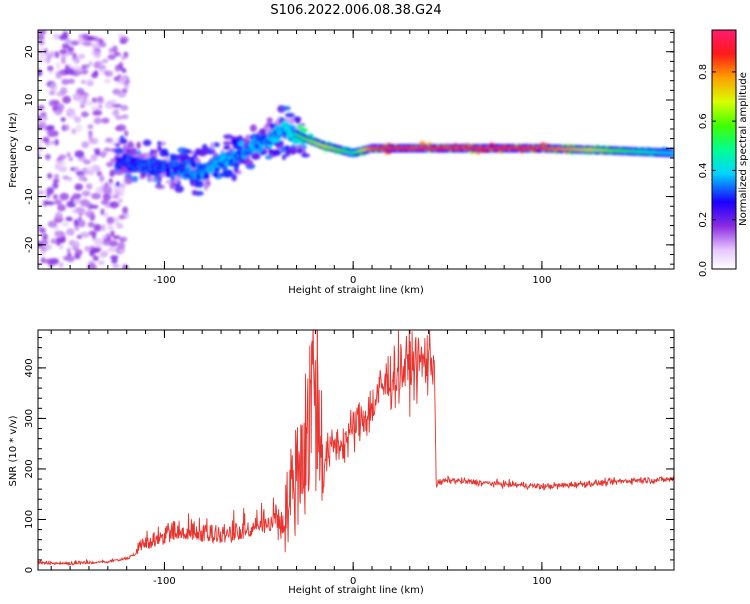 The height and width of the screenshot is (604, 750). What do you see at coordinates (703, 269) in the screenshot?
I see `colorbar-tick-label: 0.0` at bounding box center [703, 269].